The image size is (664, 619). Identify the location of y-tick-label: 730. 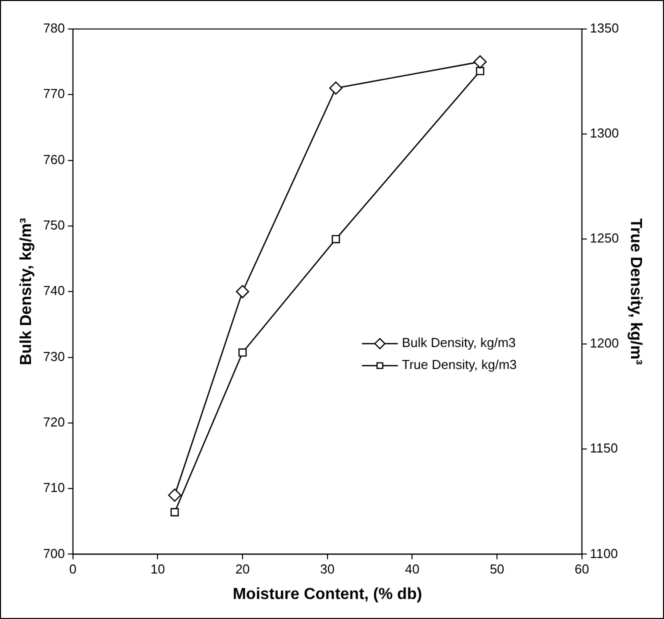
(54, 356).